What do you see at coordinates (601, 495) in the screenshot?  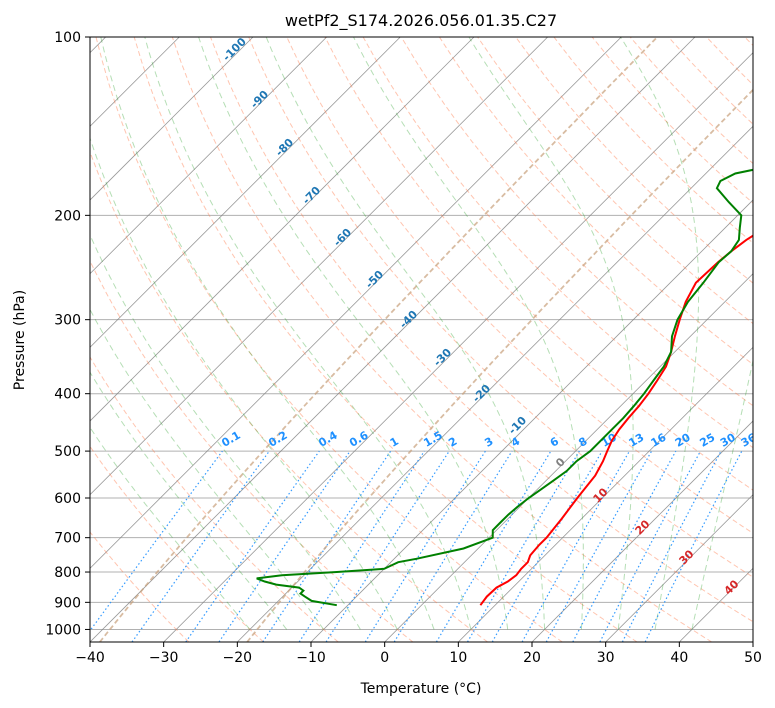 I see `adiabat-label: 10` at bounding box center [601, 495].